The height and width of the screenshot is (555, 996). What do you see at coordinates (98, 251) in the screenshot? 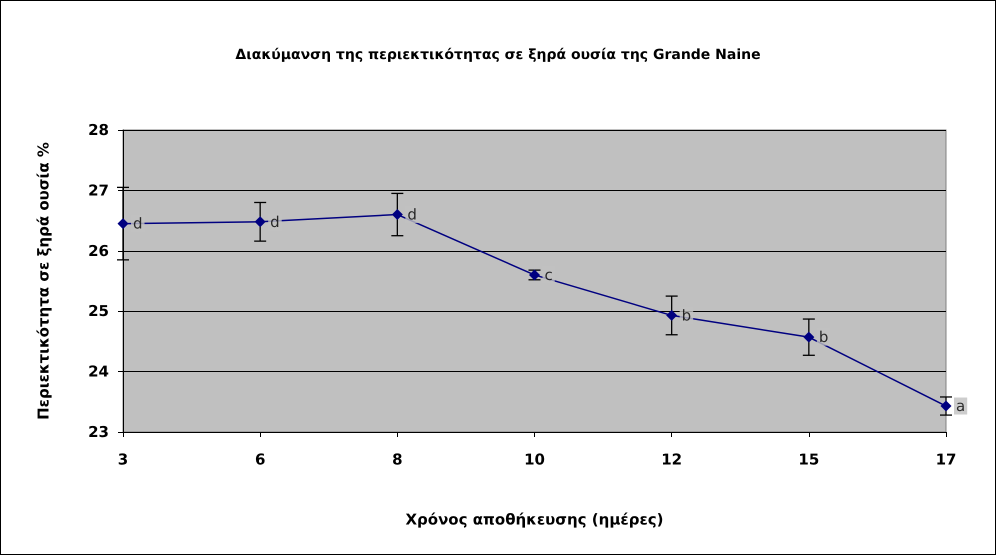
I see `y-tick-label: 26` at bounding box center [98, 251].